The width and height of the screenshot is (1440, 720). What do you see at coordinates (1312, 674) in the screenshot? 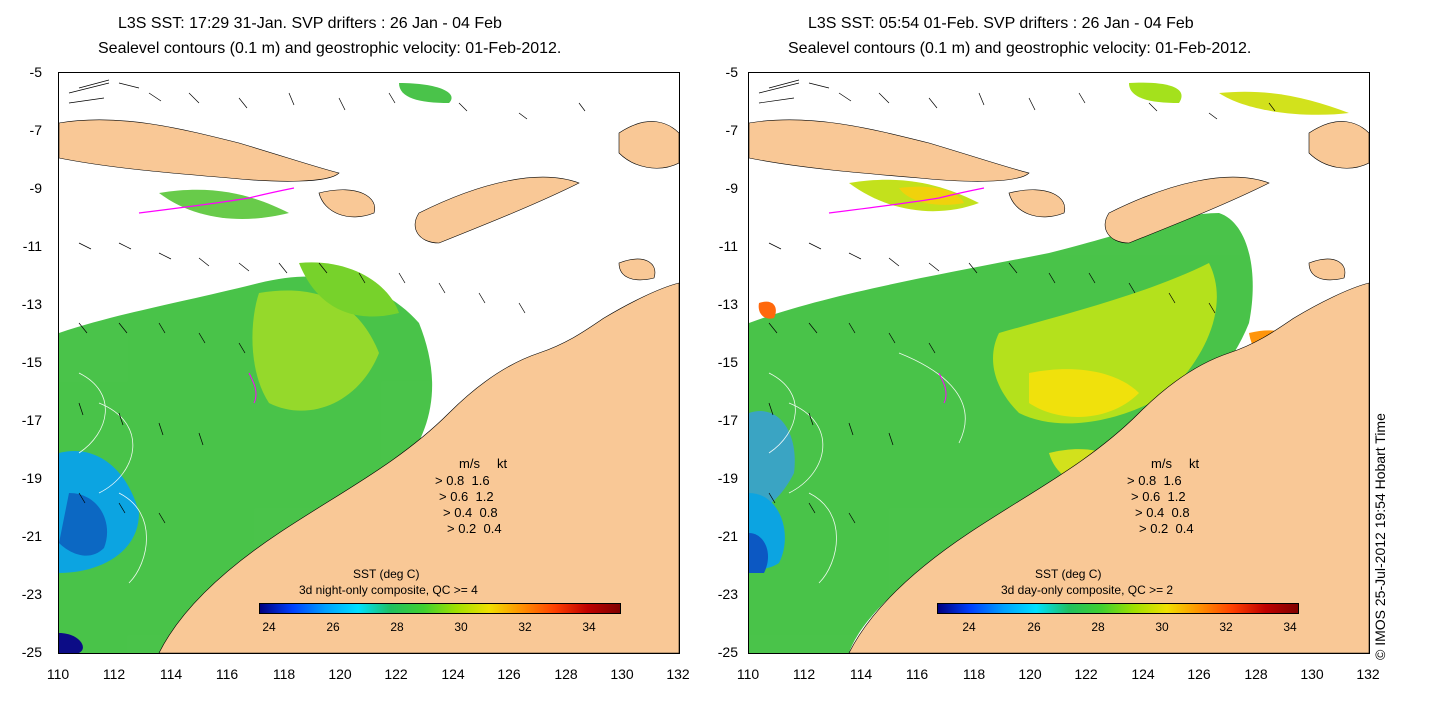
I see `right-x-tick: 130` at bounding box center [1312, 674].